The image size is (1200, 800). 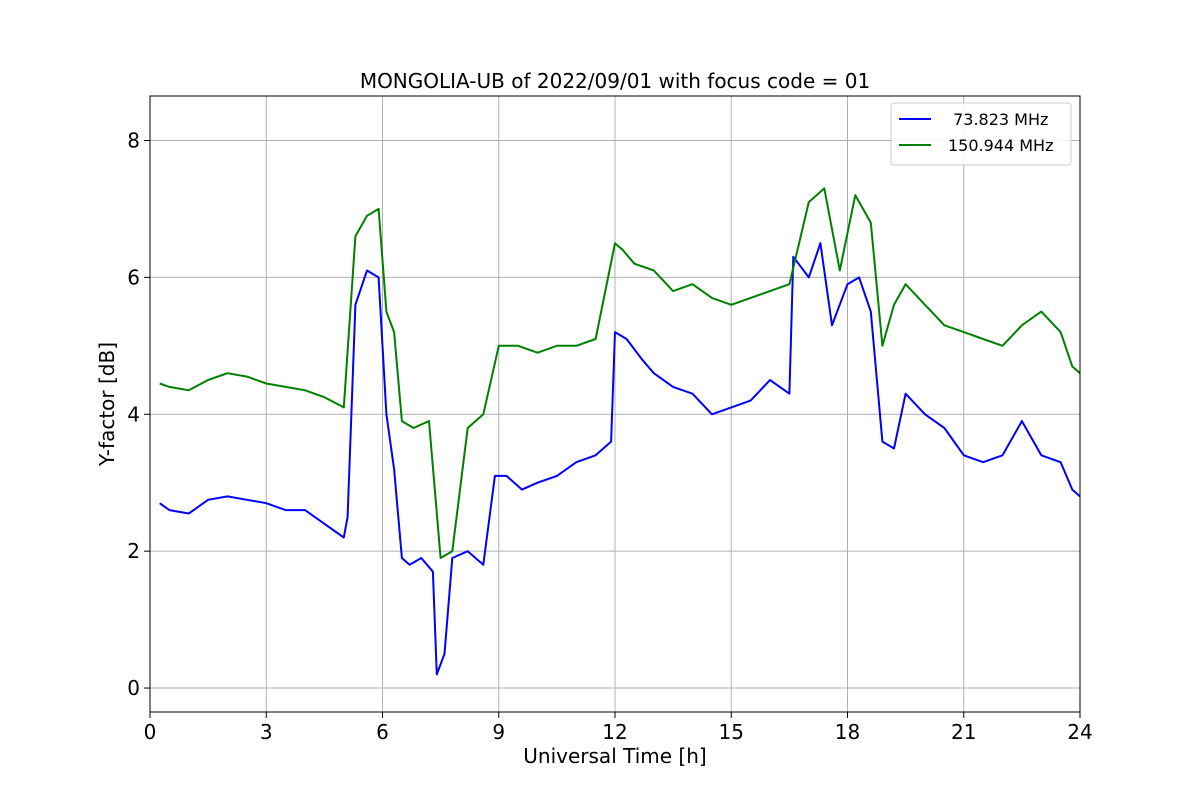 I want to click on legend-box, so click(x=981, y=134).